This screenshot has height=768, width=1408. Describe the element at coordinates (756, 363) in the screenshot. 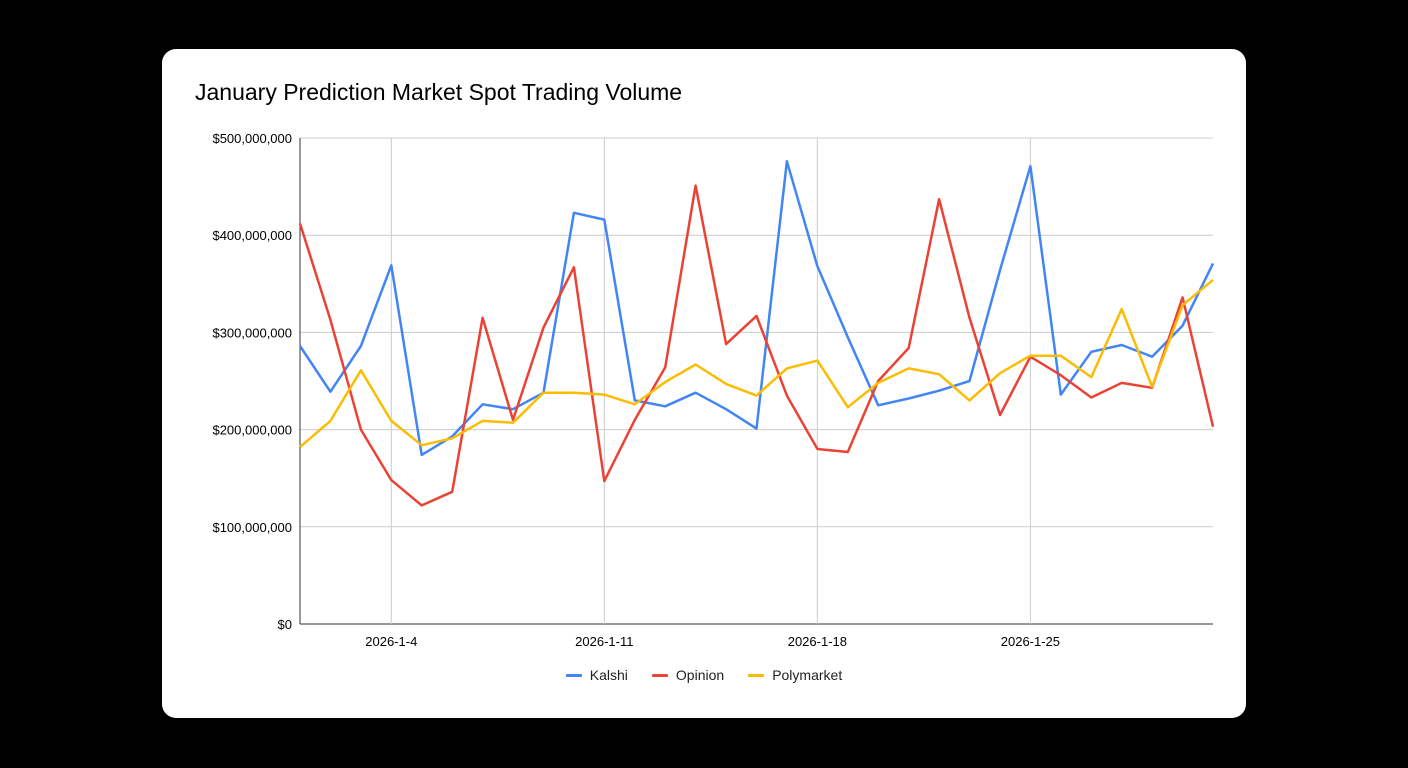

I see `series-line-polymarket` at that location.